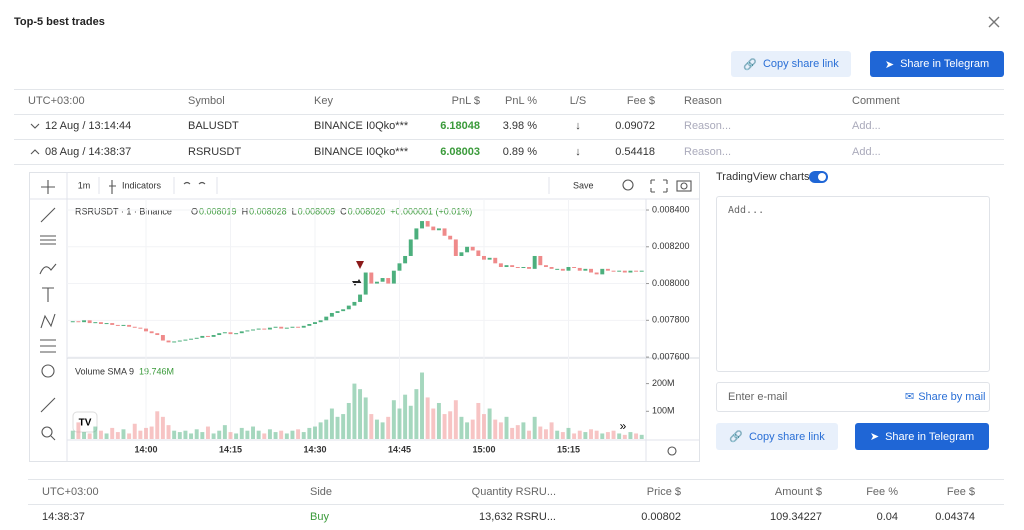 The image size is (1024, 530). Describe the element at coordinates (460, 152) in the screenshot. I see `table-cell: 6.08003` at that location.